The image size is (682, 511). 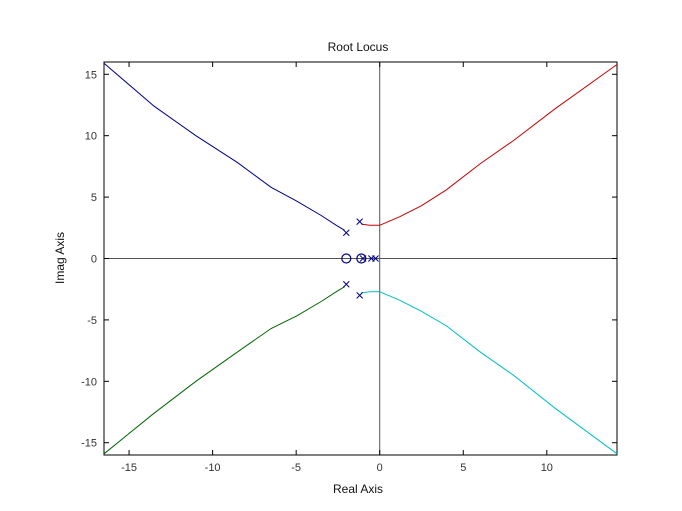 What do you see at coordinates (60, 258) in the screenshot?
I see `y-axis-label: Imag Axis` at bounding box center [60, 258].